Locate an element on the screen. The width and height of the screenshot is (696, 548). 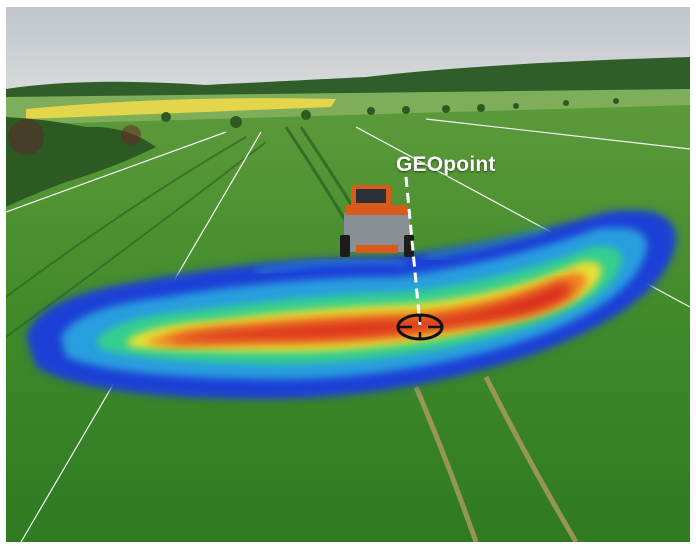
rapeseed-field is located at coordinates (181, 108).